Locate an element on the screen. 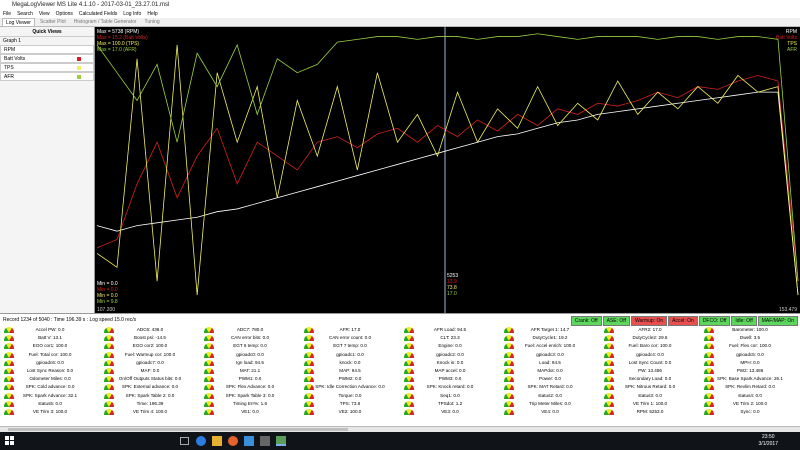 This screenshot has width=800, height=450. gauge: Boost psi: -14.5 is located at coordinates (150, 338).